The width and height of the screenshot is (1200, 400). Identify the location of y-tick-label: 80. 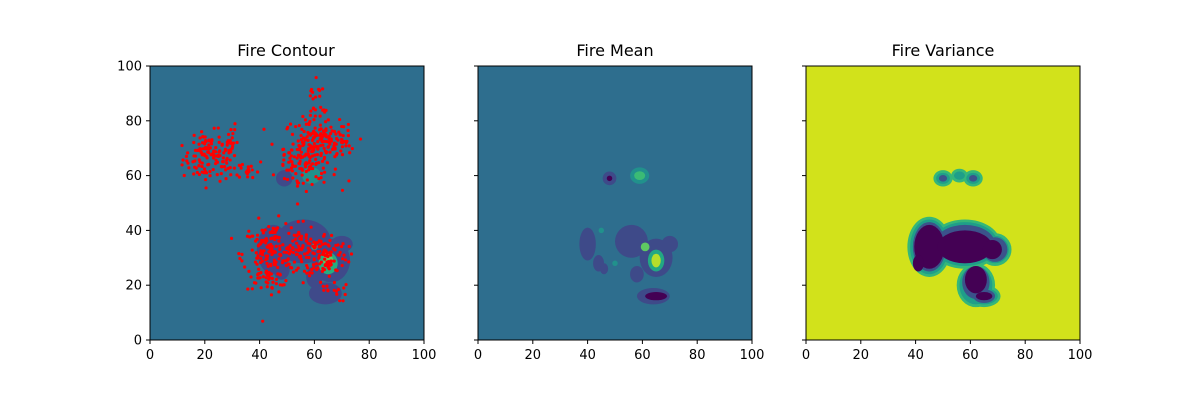
(133, 121).